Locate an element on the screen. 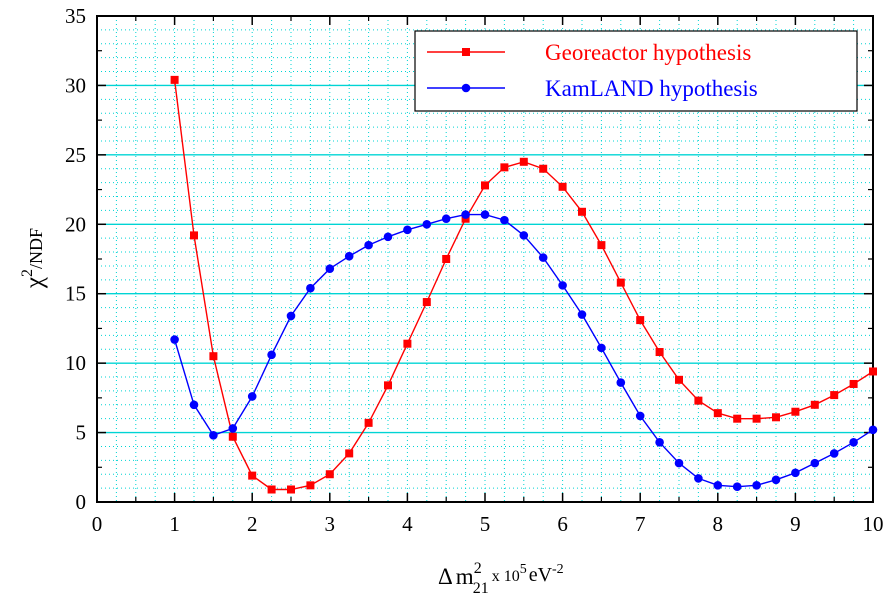 This screenshot has width=883, height=597. x-tick-label: 8 is located at coordinates (718, 524).